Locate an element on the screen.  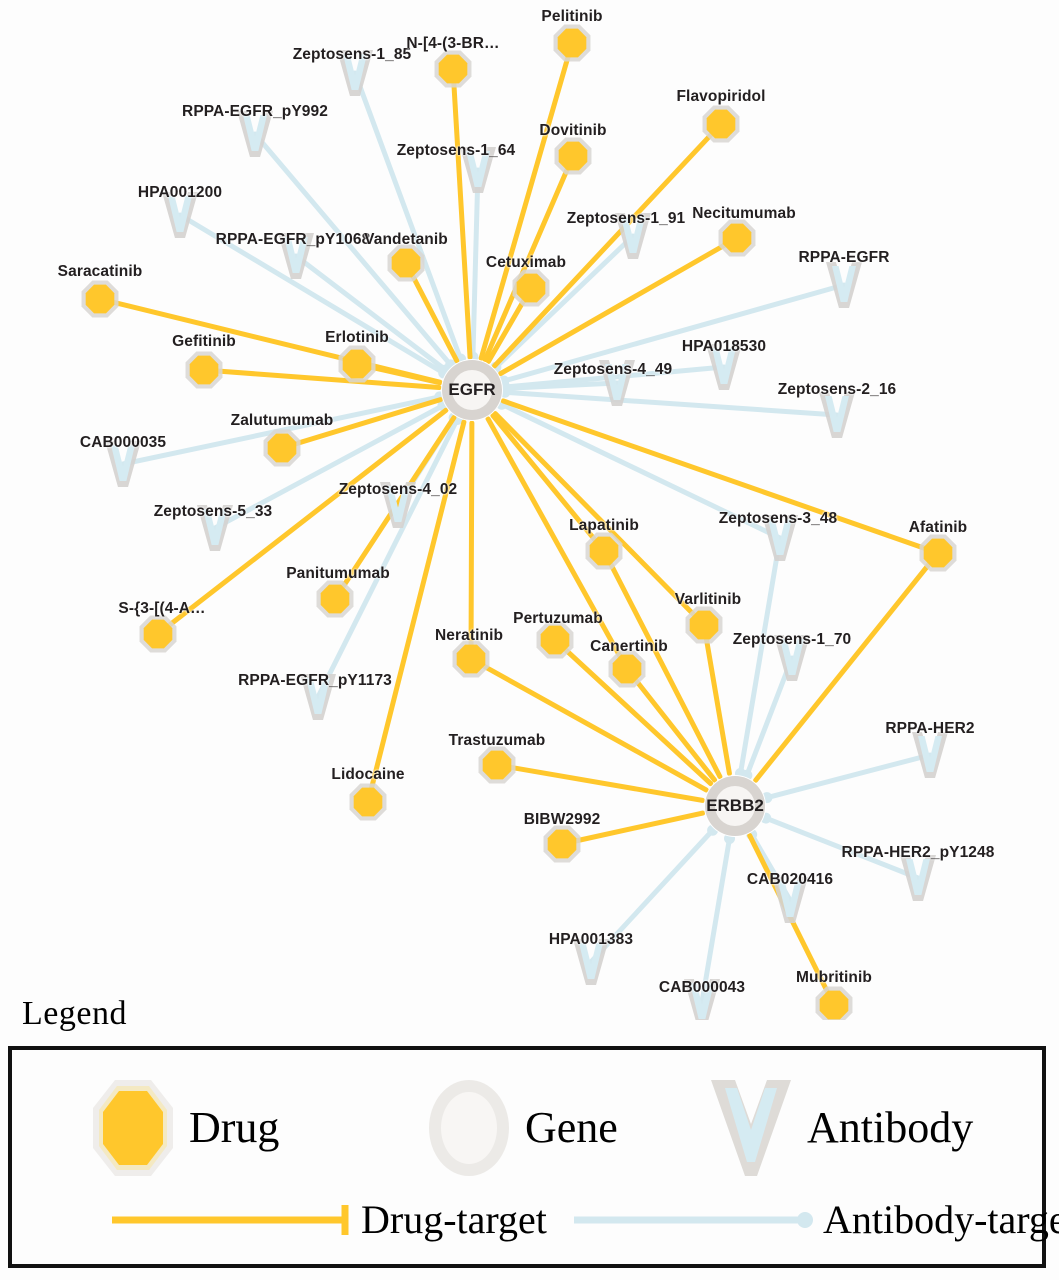
drug-label: Mubritinib is located at coordinates (834, 977).